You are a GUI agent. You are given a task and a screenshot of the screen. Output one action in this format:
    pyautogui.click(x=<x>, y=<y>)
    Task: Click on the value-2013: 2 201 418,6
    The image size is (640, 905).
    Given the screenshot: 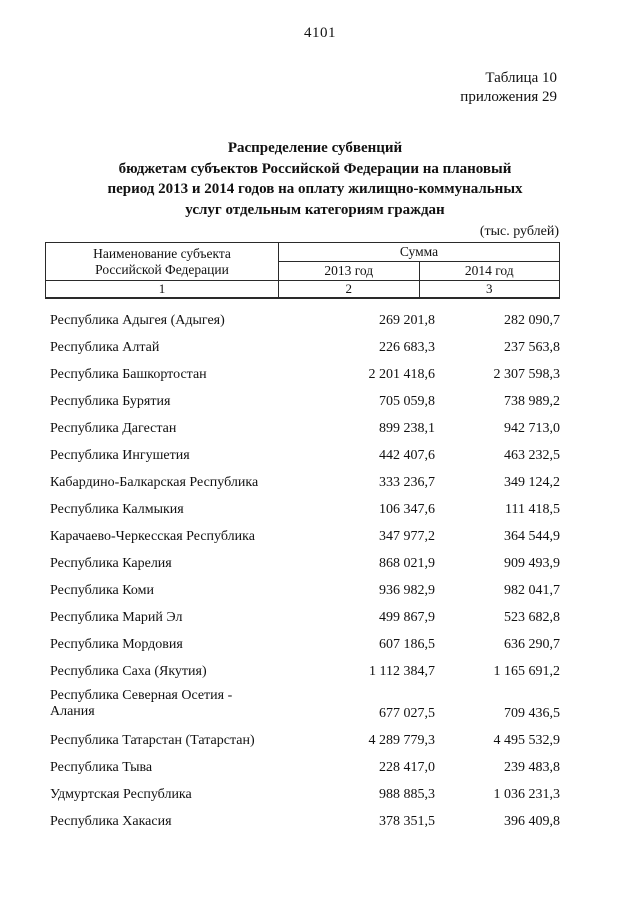 What is the action you would take?
    pyautogui.click(x=402, y=374)
    